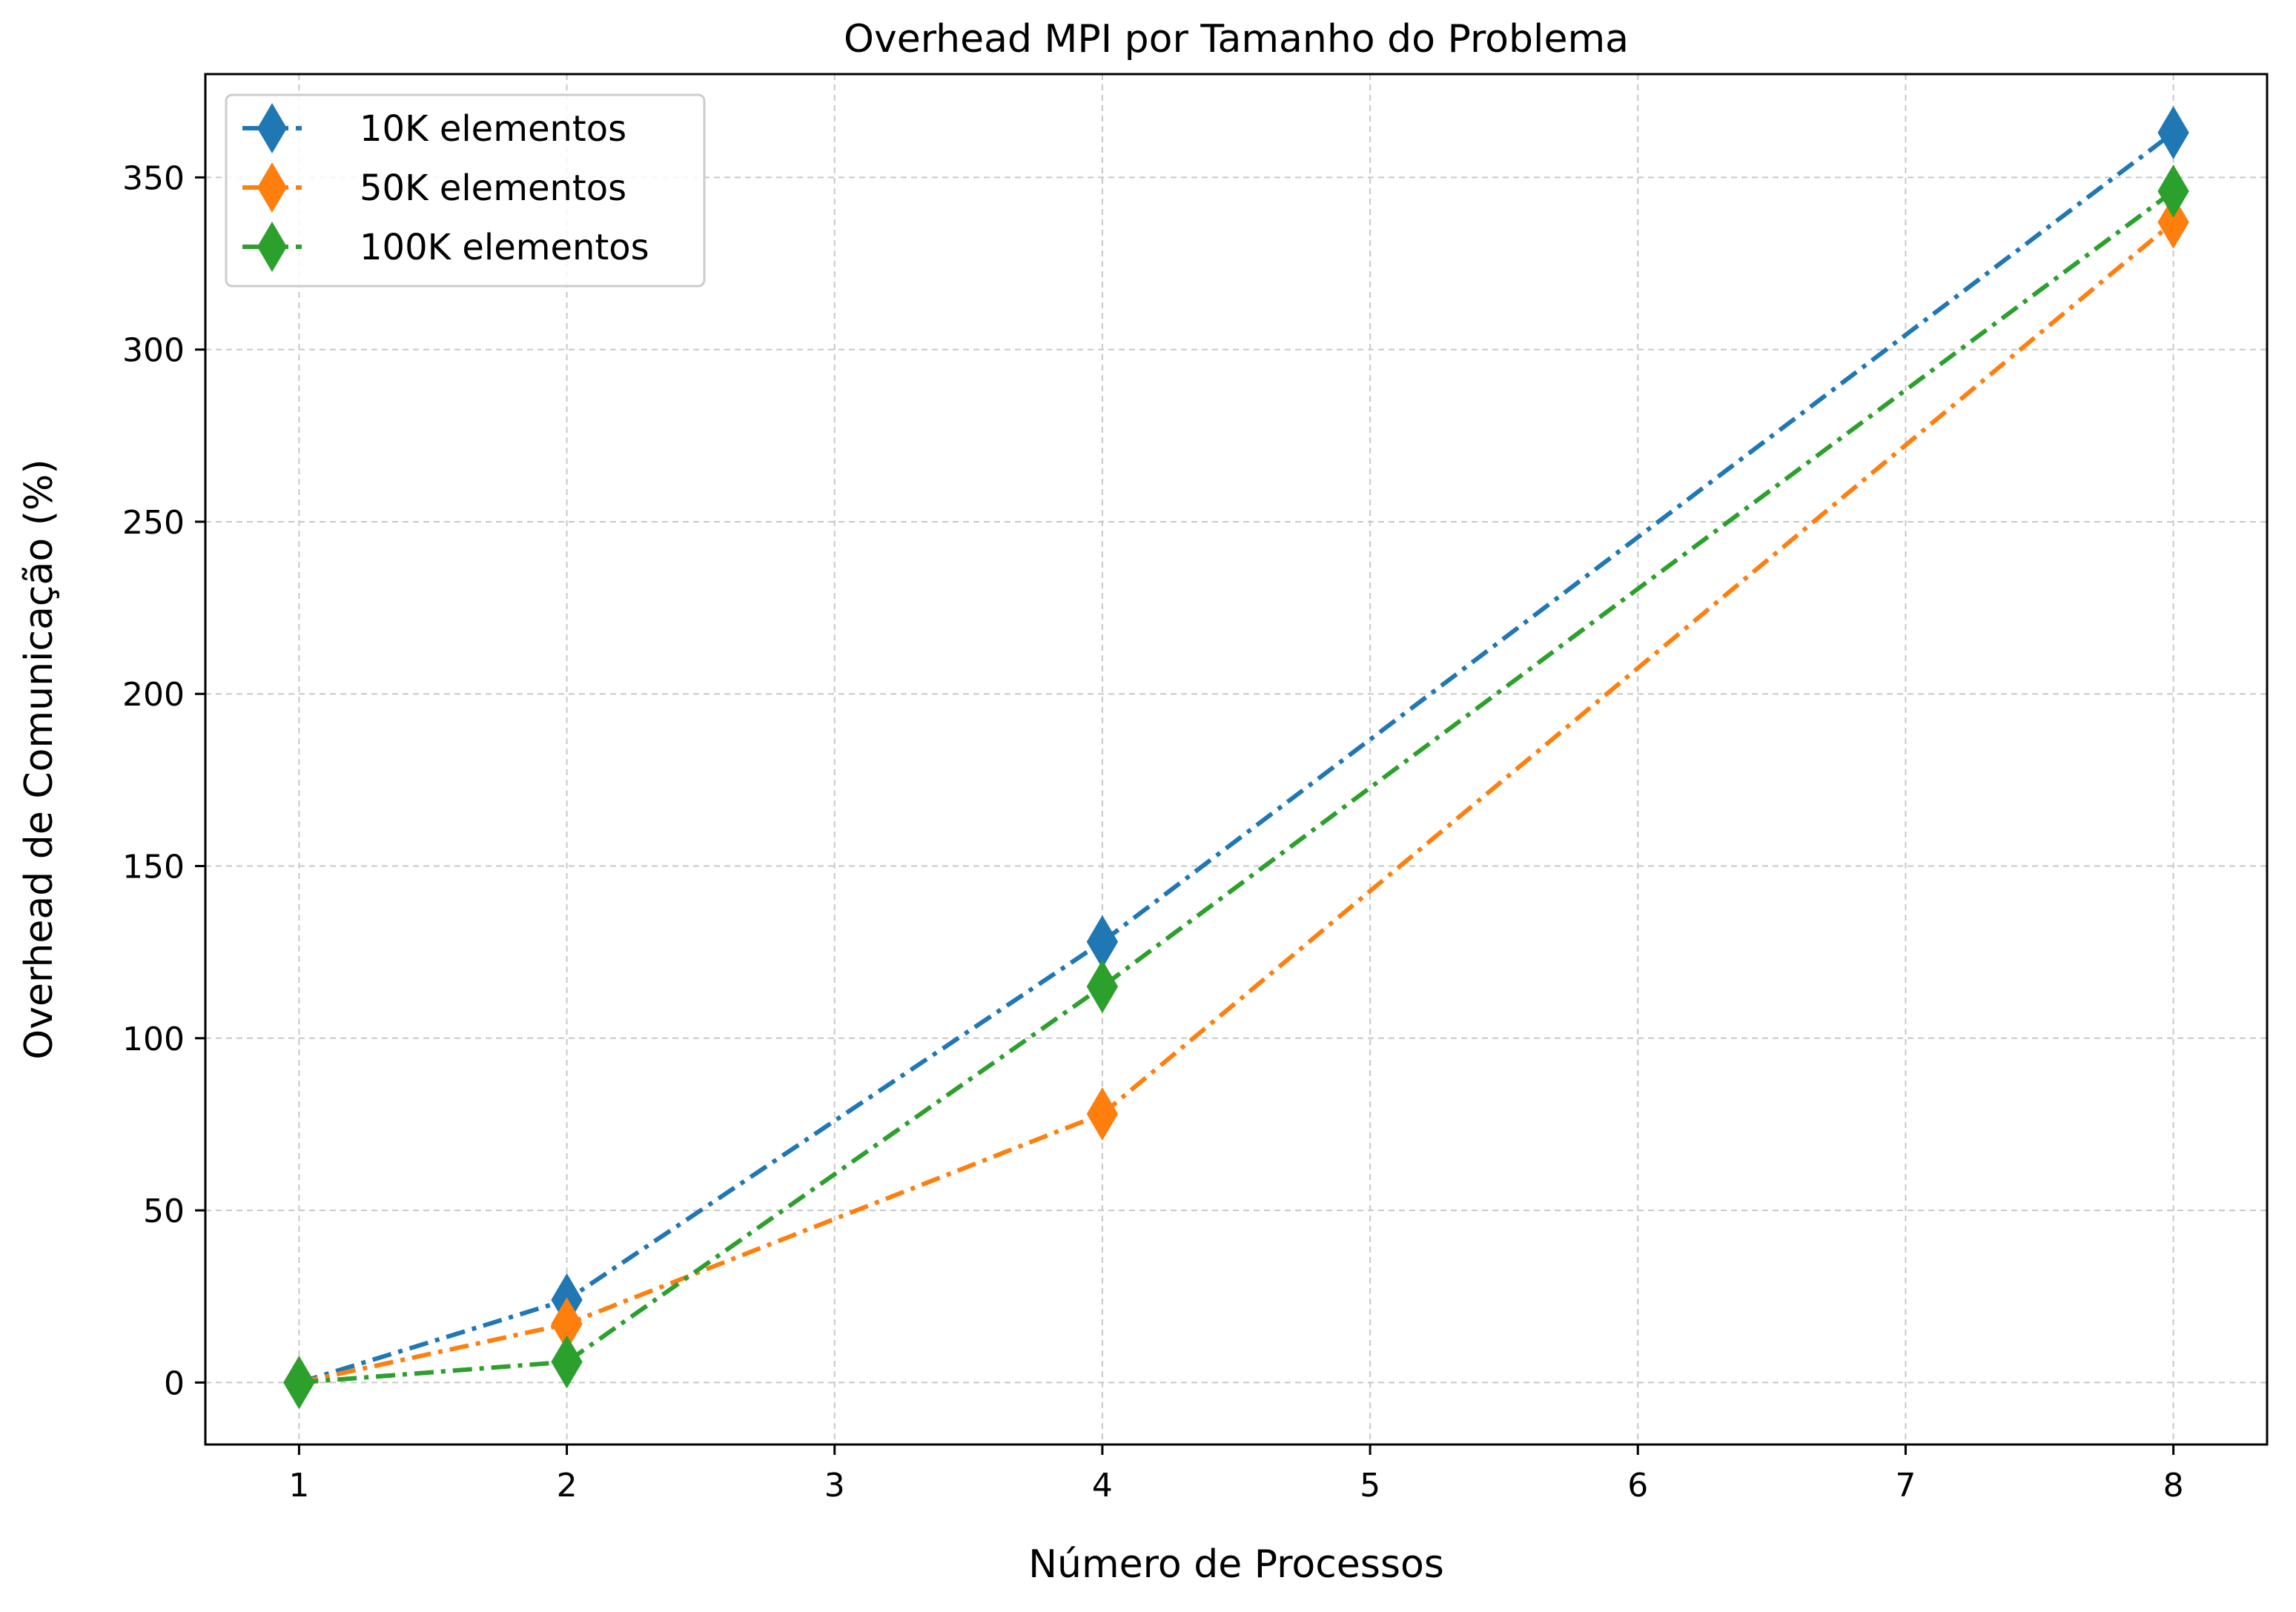 This screenshot has width=2296, height=1612. Describe the element at coordinates (153, 695) in the screenshot. I see `y-tick-label: 200` at that location.